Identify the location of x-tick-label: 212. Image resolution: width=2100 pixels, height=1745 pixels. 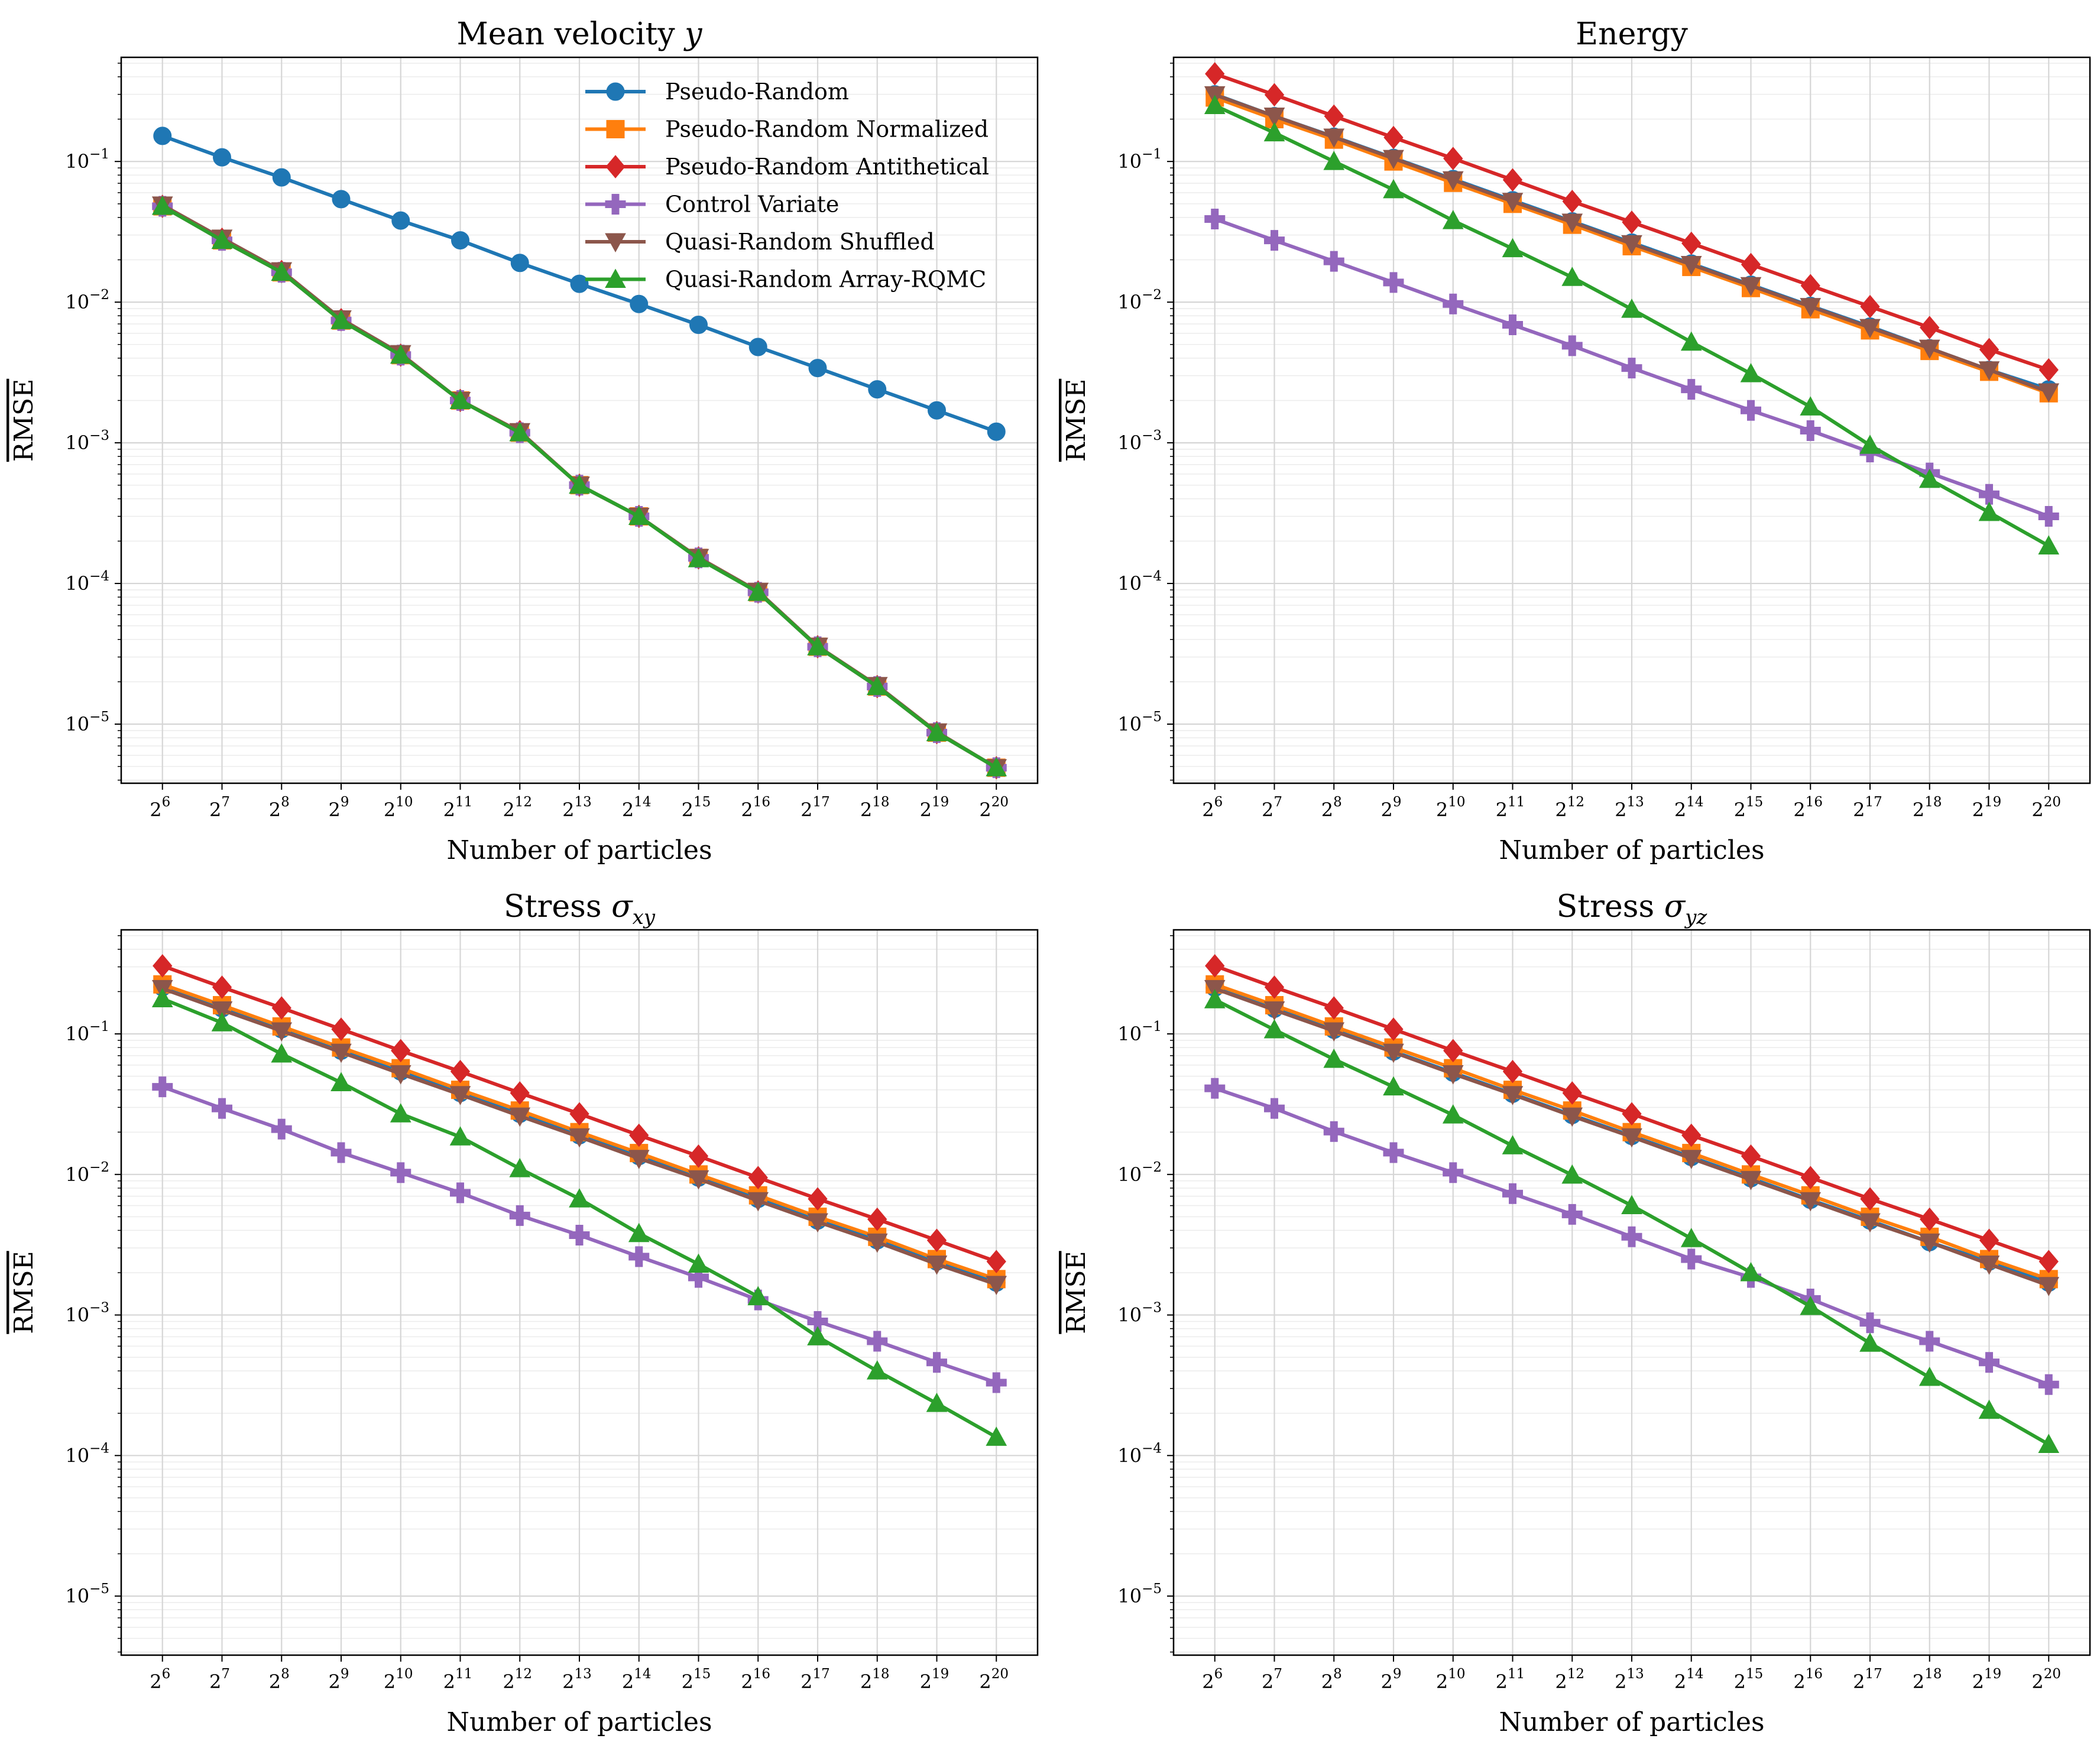
(1569, 807).